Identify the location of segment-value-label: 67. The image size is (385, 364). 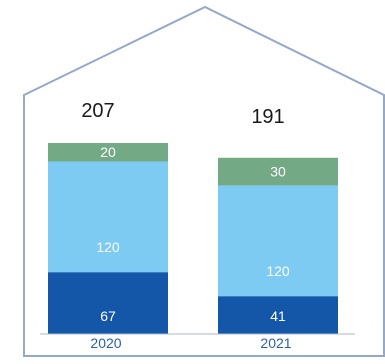
(108, 316).